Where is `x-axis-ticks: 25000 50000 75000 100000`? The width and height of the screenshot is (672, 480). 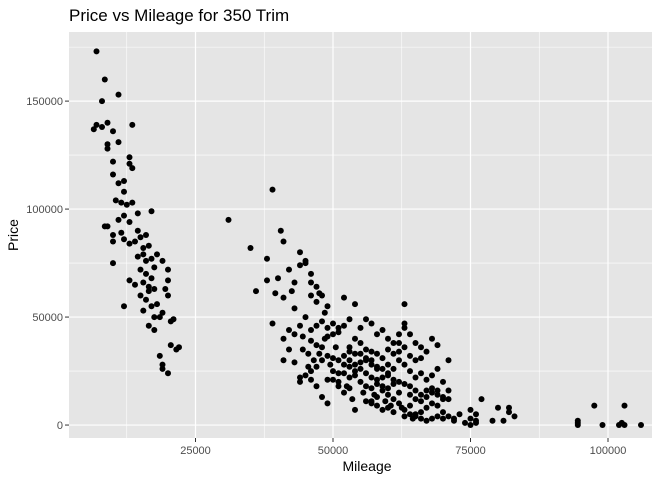
x-axis-ticks: 25000 50000 75000 100000 is located at coordinates (403, 447).